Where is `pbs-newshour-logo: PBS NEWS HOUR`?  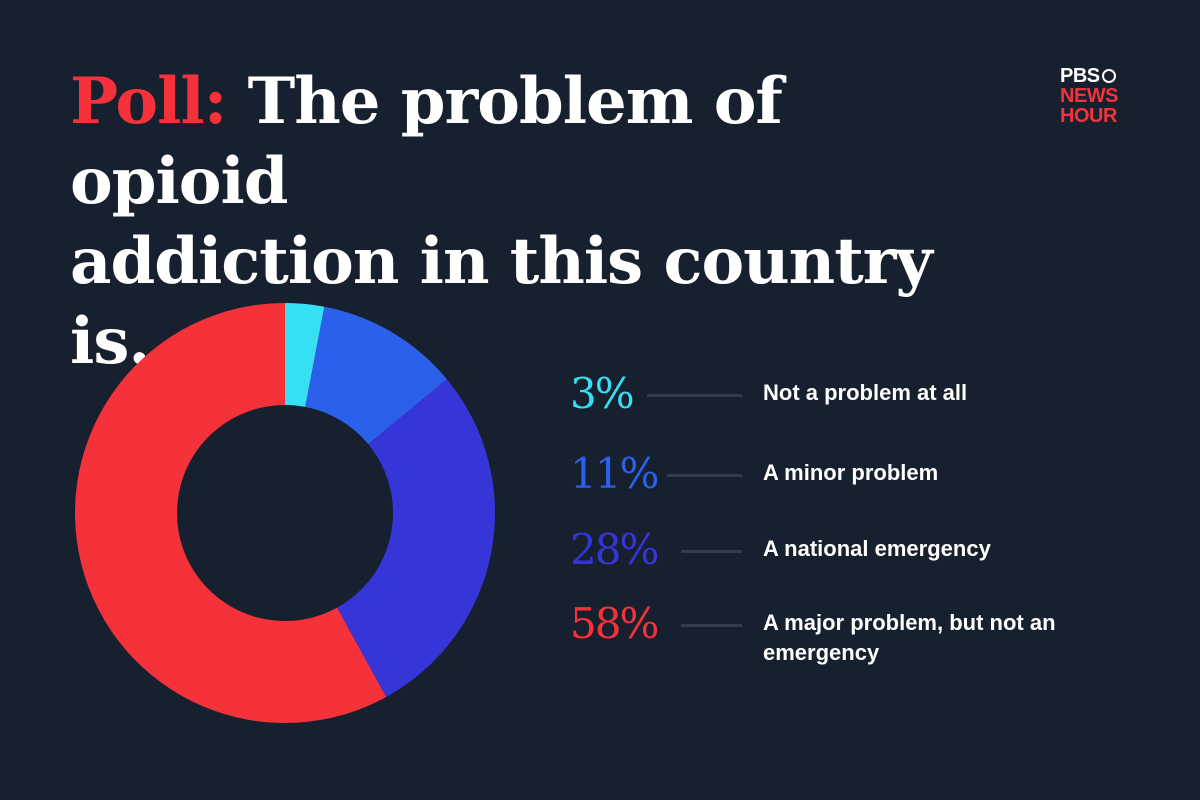
pbs-newshour-logo: PBS NEWS HOUR is located at coordinates (1089, 96).